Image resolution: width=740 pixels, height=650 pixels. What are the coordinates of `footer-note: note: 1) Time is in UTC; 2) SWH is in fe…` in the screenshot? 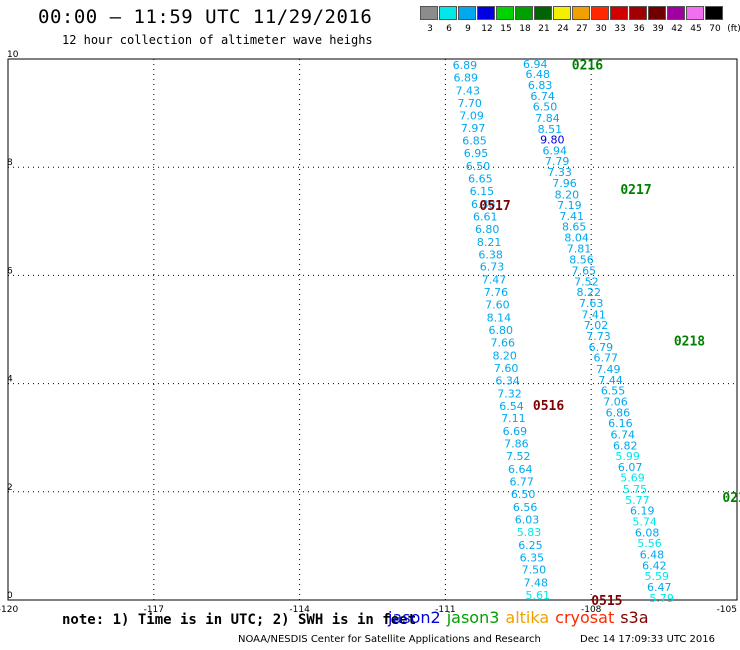 It's located at (239, 620).